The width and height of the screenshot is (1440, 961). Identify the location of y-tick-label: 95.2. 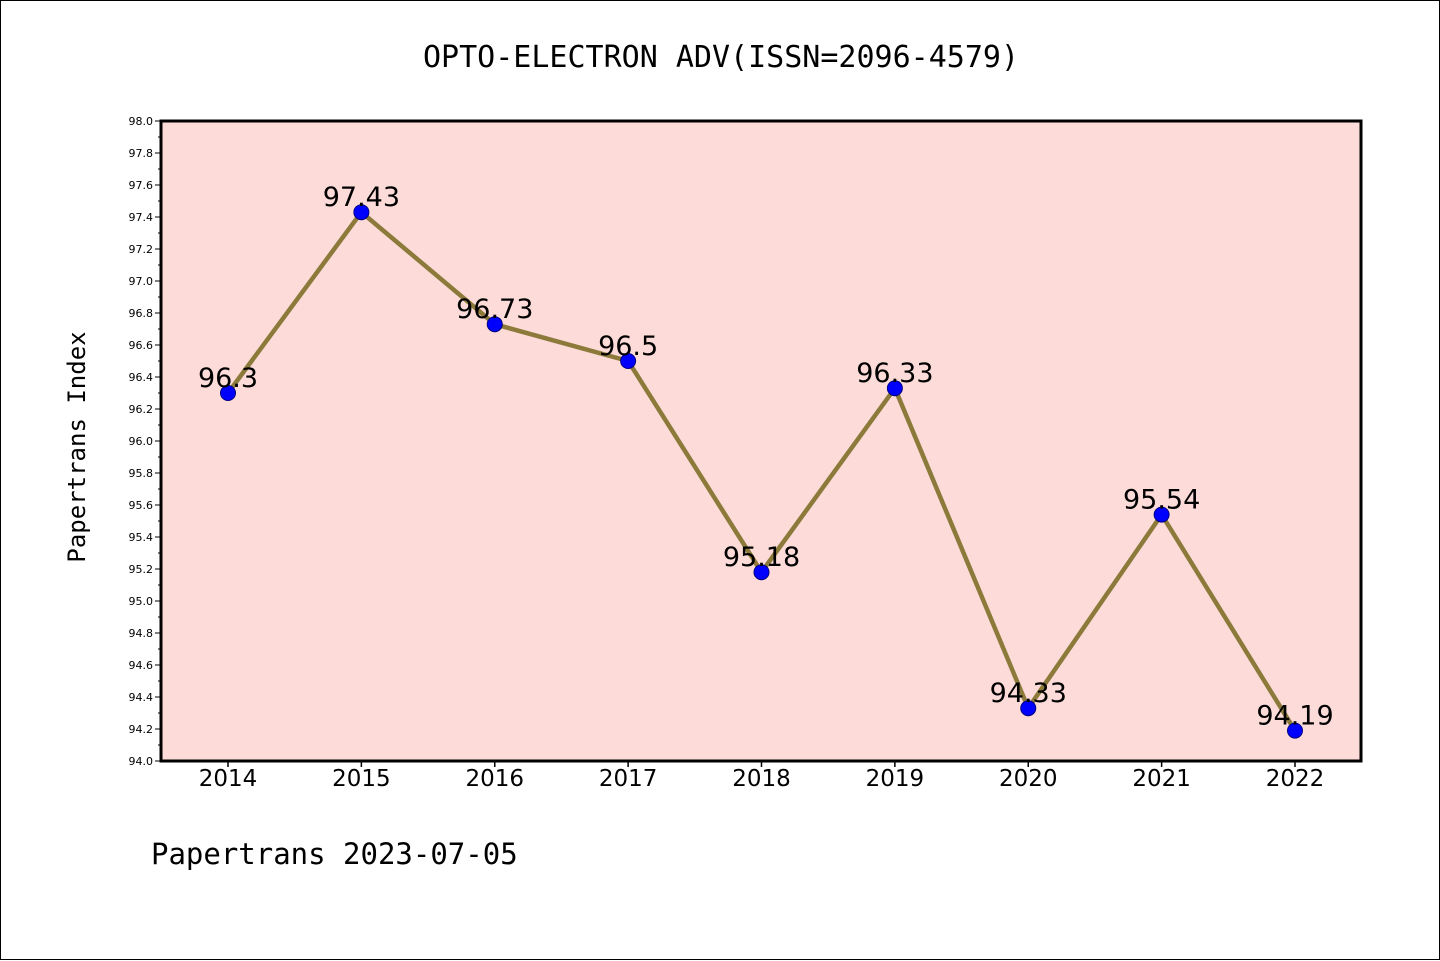
(141, 569).